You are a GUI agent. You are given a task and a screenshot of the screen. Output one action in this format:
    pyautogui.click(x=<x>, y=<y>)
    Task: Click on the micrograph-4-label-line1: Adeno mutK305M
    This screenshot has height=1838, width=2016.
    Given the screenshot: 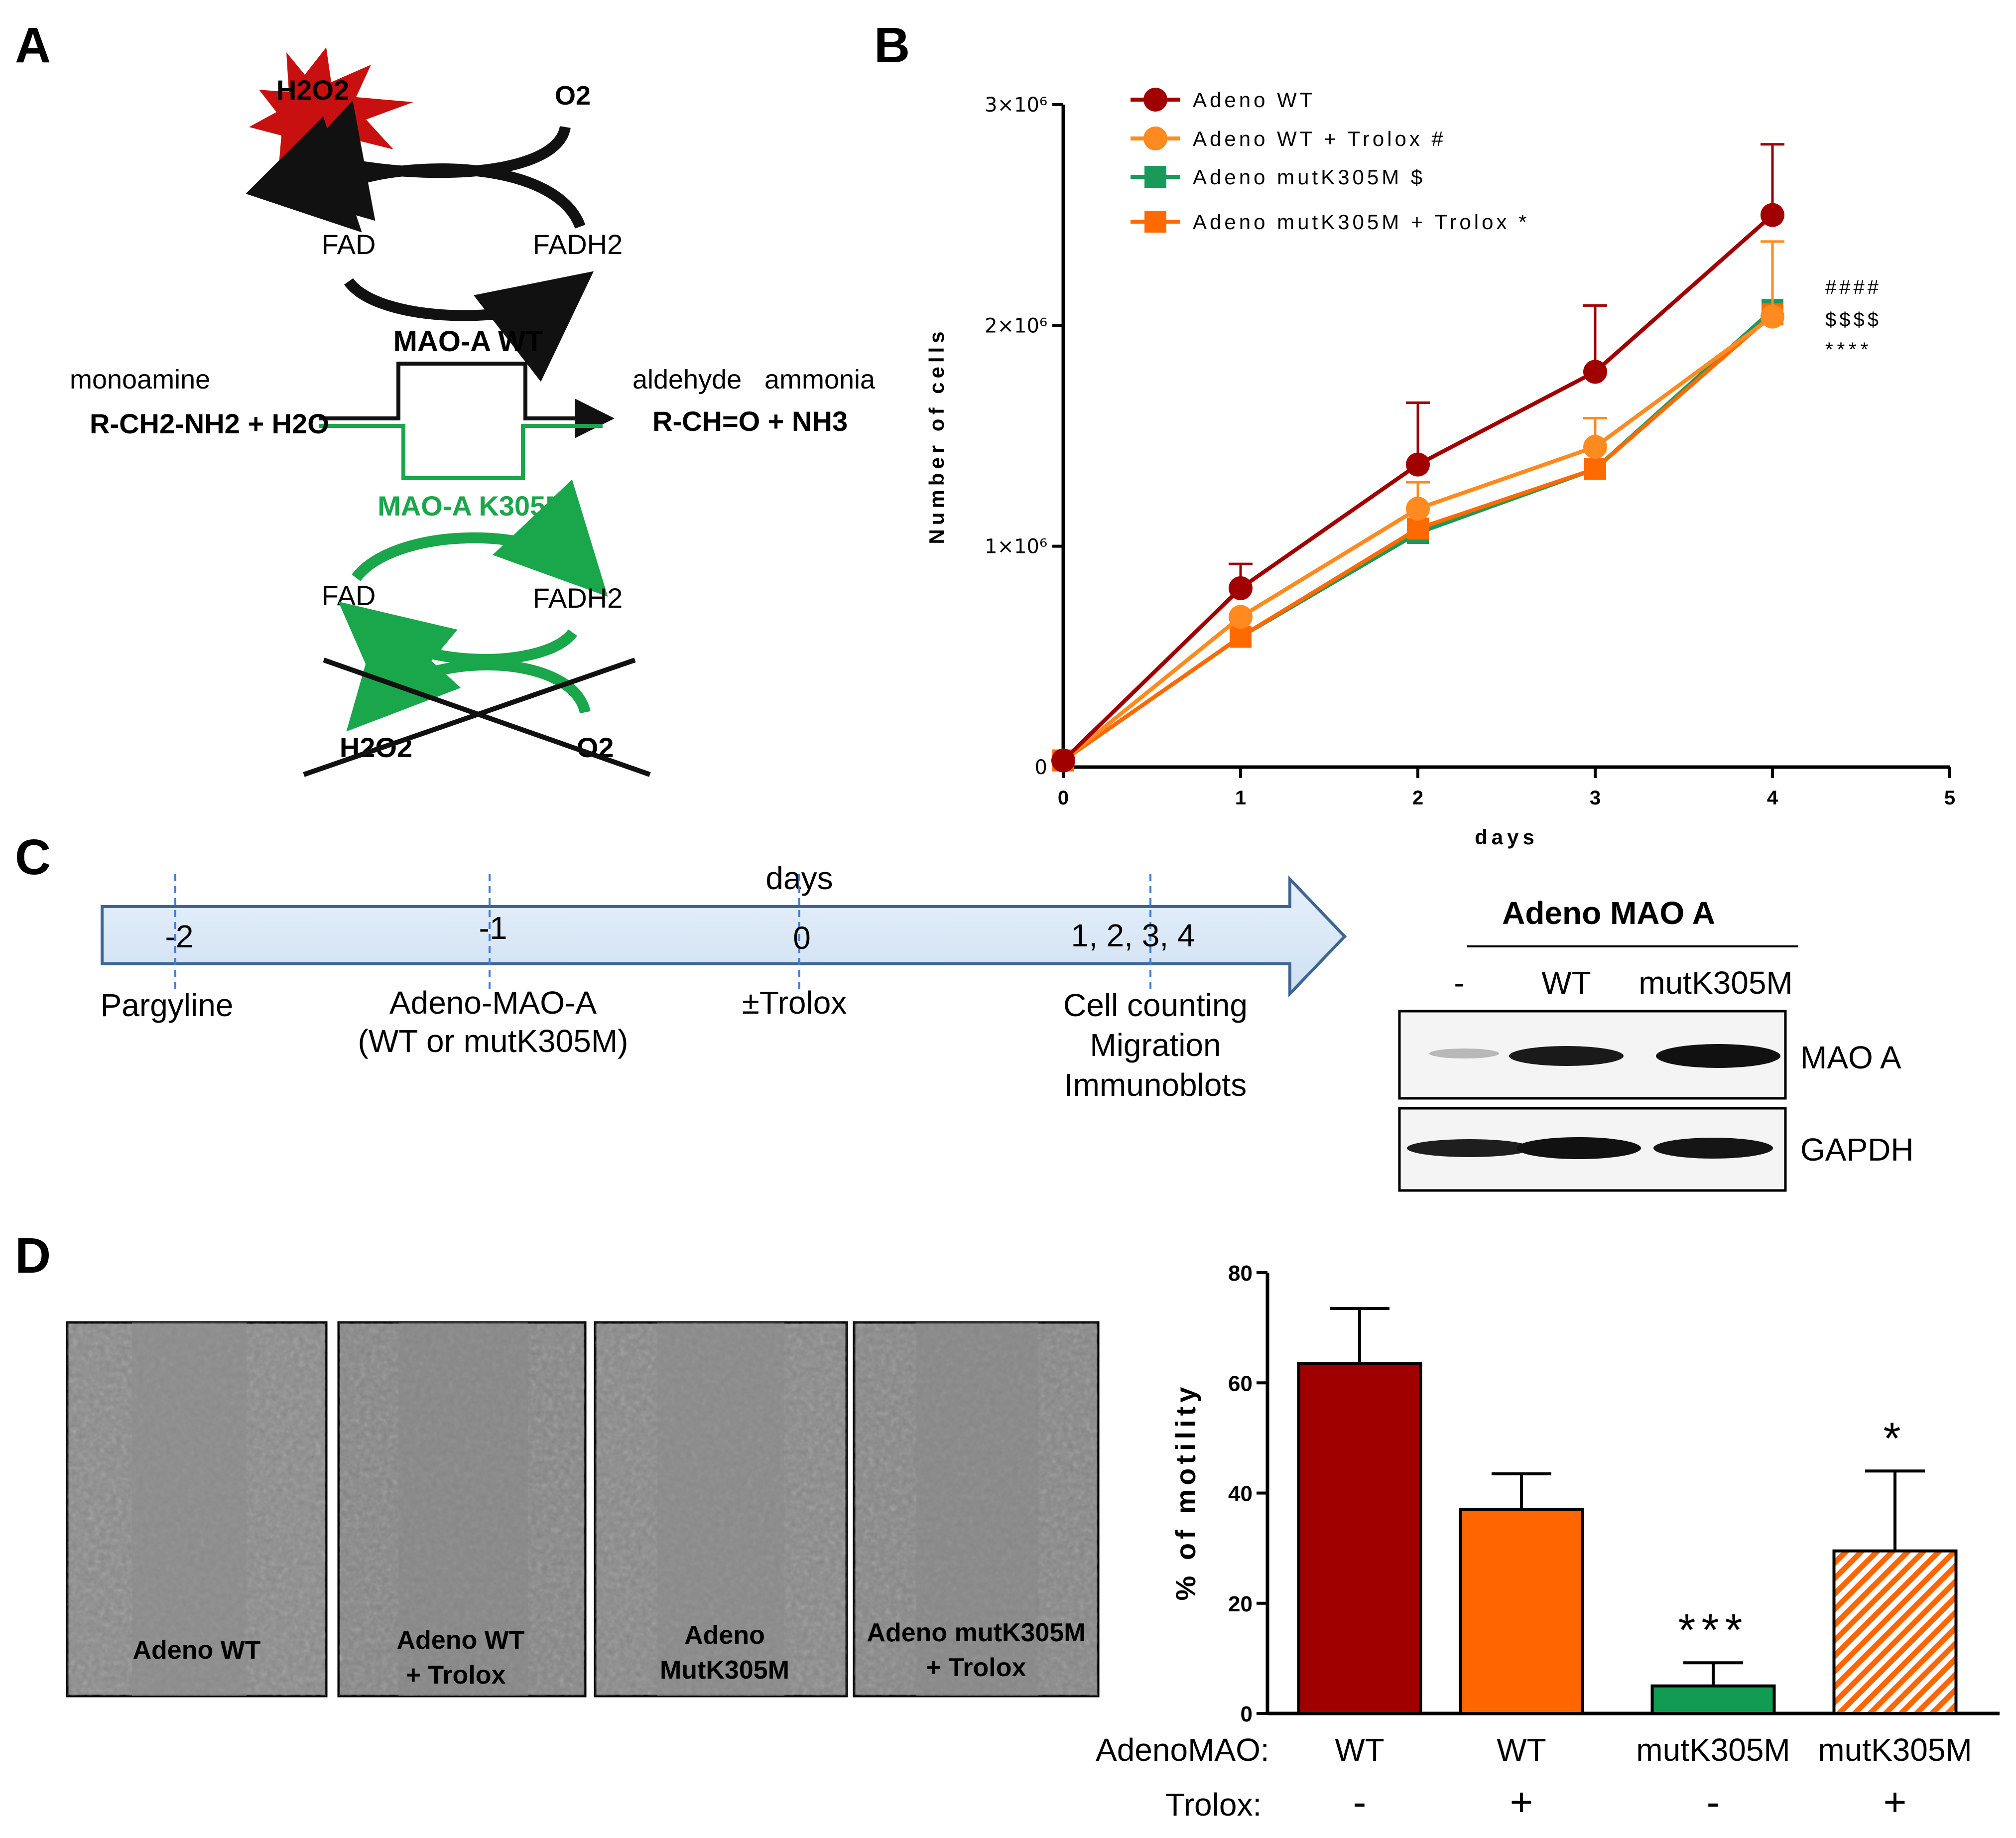 What is the action you would take?
    pyautogui.click(x=976, y=1632)
    